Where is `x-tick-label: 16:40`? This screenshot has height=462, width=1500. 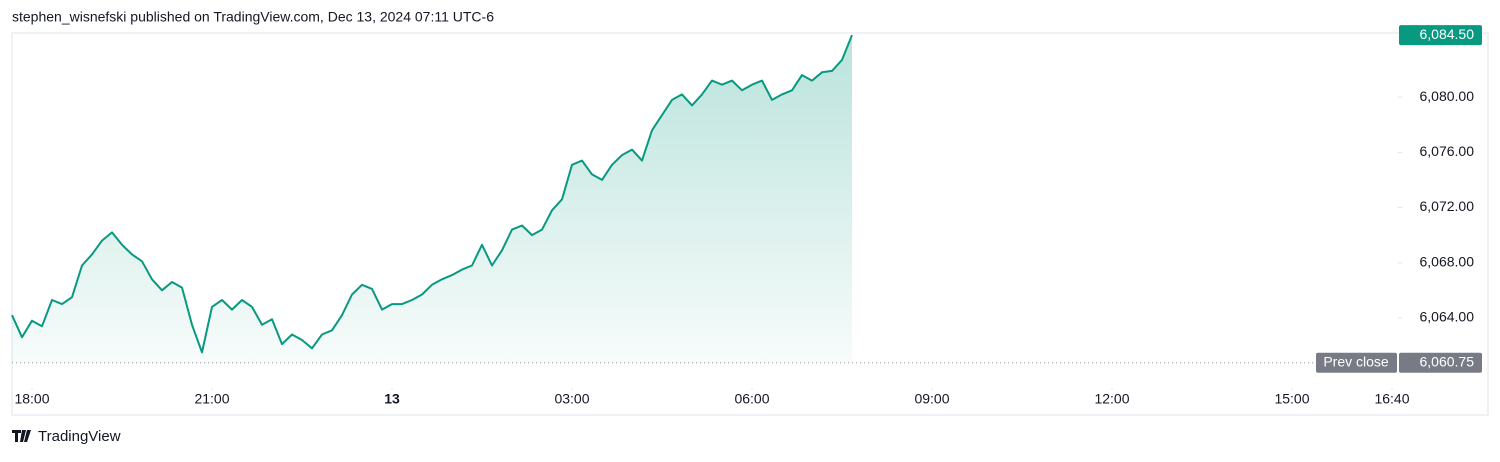
x-tick-label: 16:40 is located at coordinates (1391, 399).